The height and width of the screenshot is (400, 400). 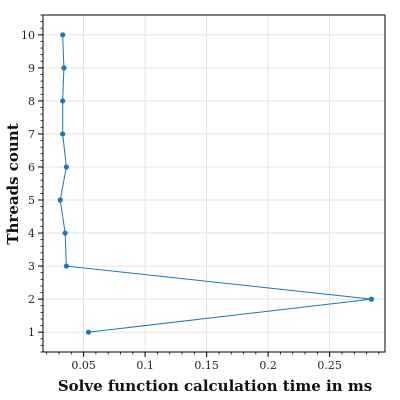 I want to click on y-tick-label: 6, so click(x=31, y=167).